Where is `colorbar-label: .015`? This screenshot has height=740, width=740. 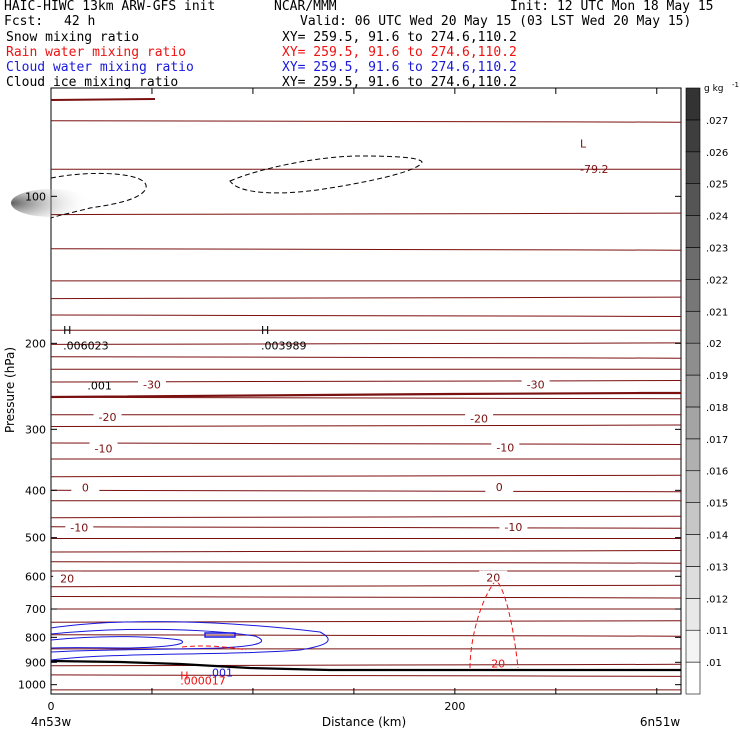
colorbar-label: .015 is located at coordinates (717, 504).